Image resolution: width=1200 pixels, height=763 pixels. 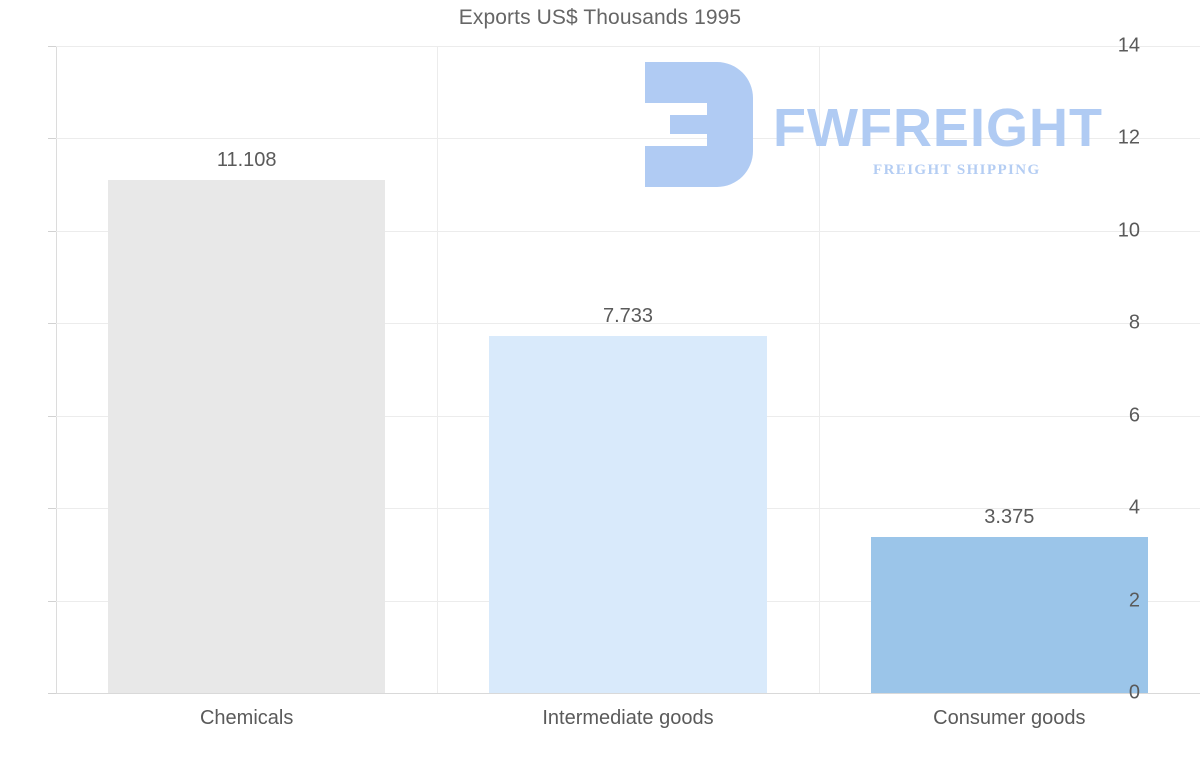 I want to click on y-axis-tick-label: 12, so click(x=1128, y=137).